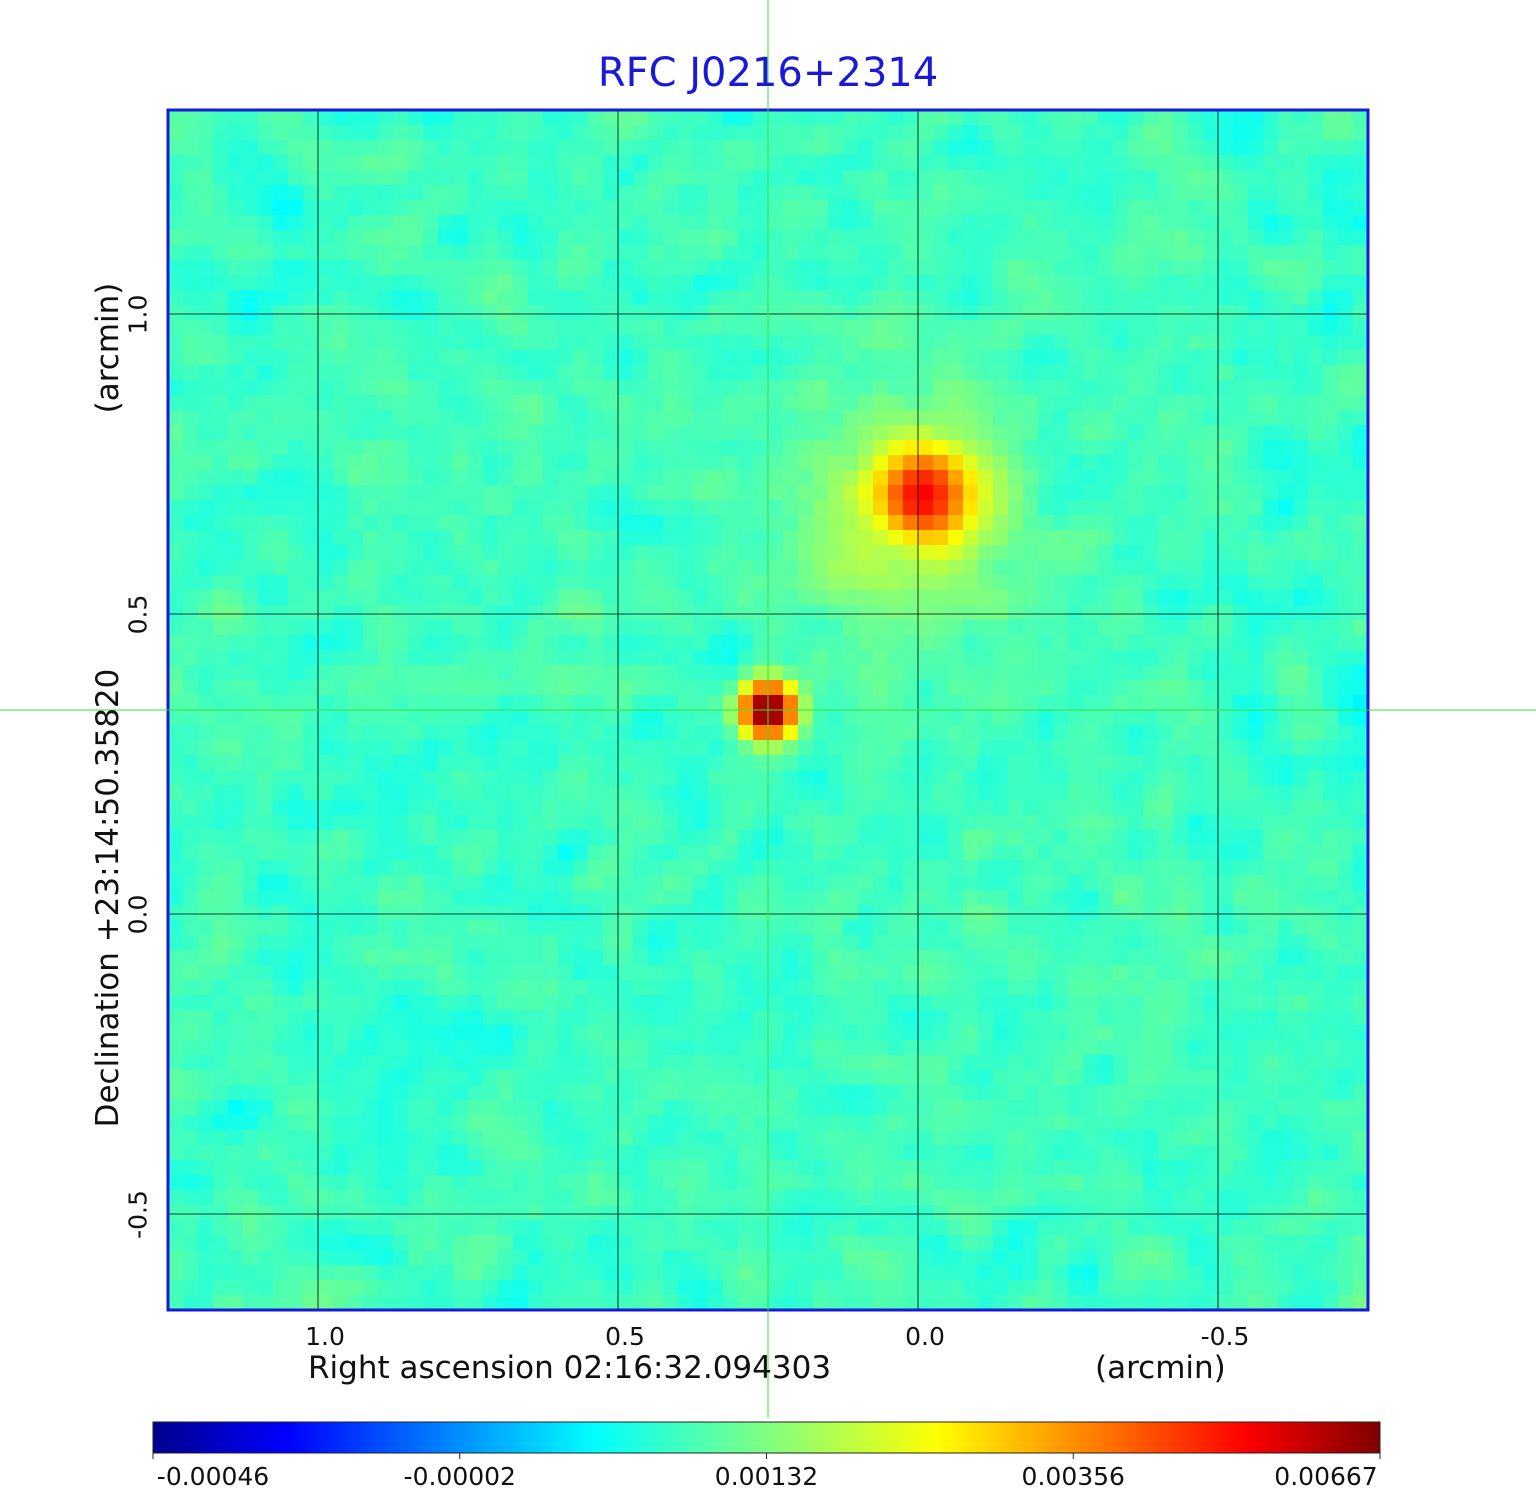 Image resolution: width=1536 pixels, height=1511 pixels. I want to click on y-tick-label: 0.0, so click(138, 914).